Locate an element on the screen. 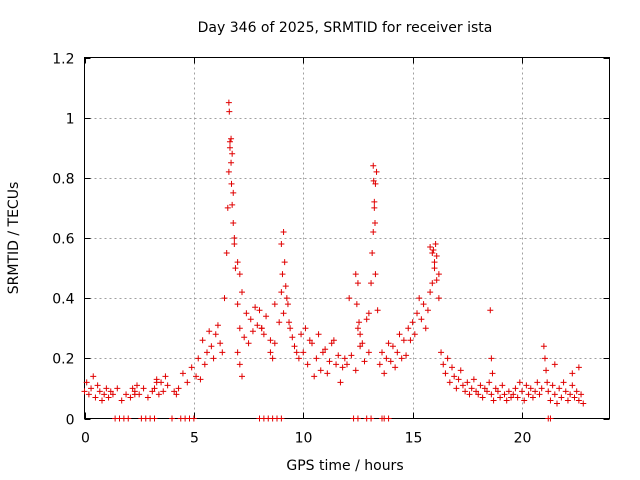 The height and width of the screenshot is (480, 640). y-tick-label: 1 is located at coordinates (70, 120).